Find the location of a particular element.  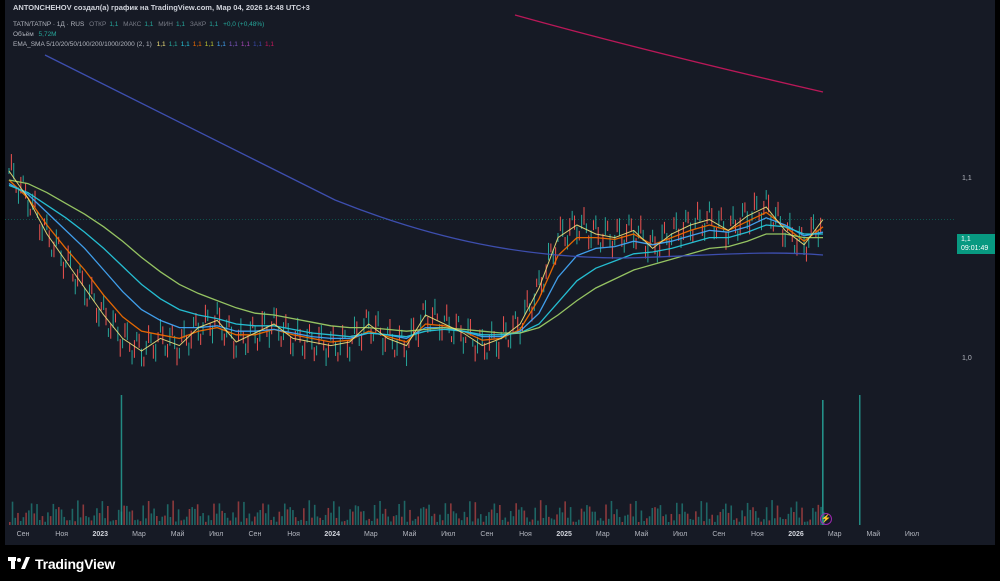

legend-change: +0,0 (+0,48%) is located at coordinates (244, 24).